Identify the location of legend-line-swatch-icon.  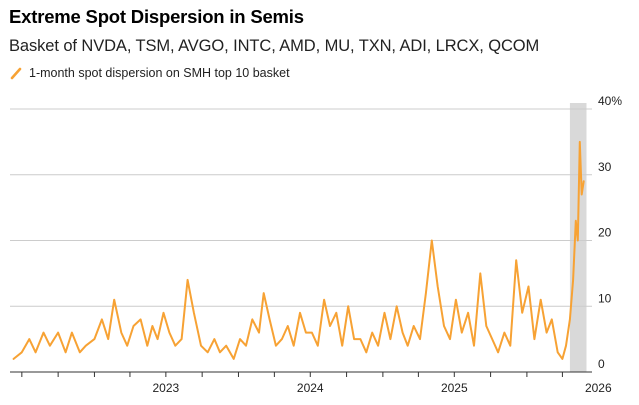
(16, 73).